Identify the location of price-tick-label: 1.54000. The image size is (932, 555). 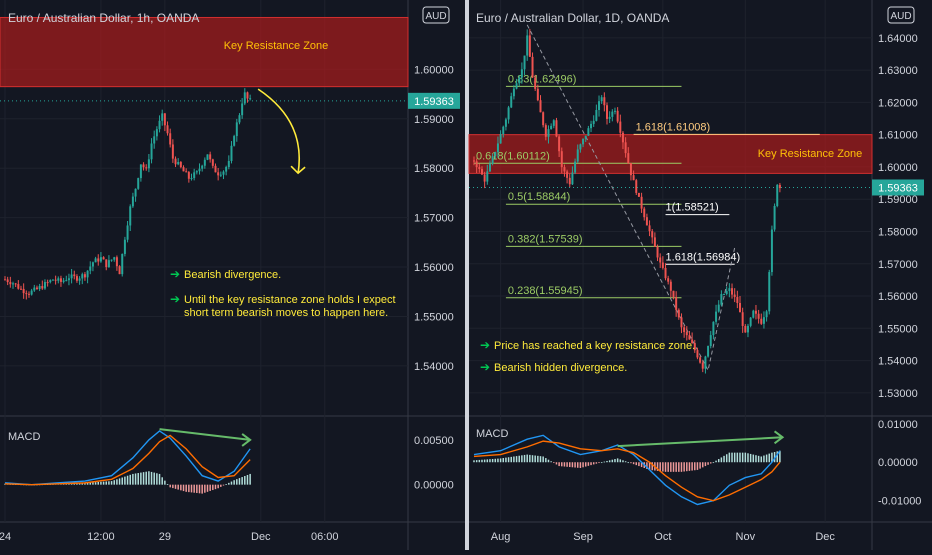
(434, 367).